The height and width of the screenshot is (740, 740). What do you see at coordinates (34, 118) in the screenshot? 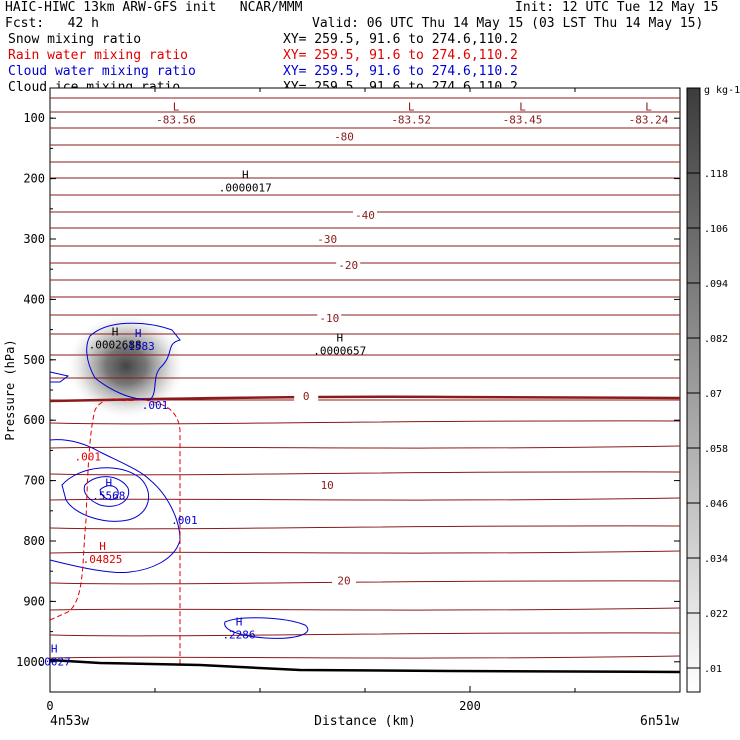
I see `y-tick-label: 100` at bounding box center [34, 118].